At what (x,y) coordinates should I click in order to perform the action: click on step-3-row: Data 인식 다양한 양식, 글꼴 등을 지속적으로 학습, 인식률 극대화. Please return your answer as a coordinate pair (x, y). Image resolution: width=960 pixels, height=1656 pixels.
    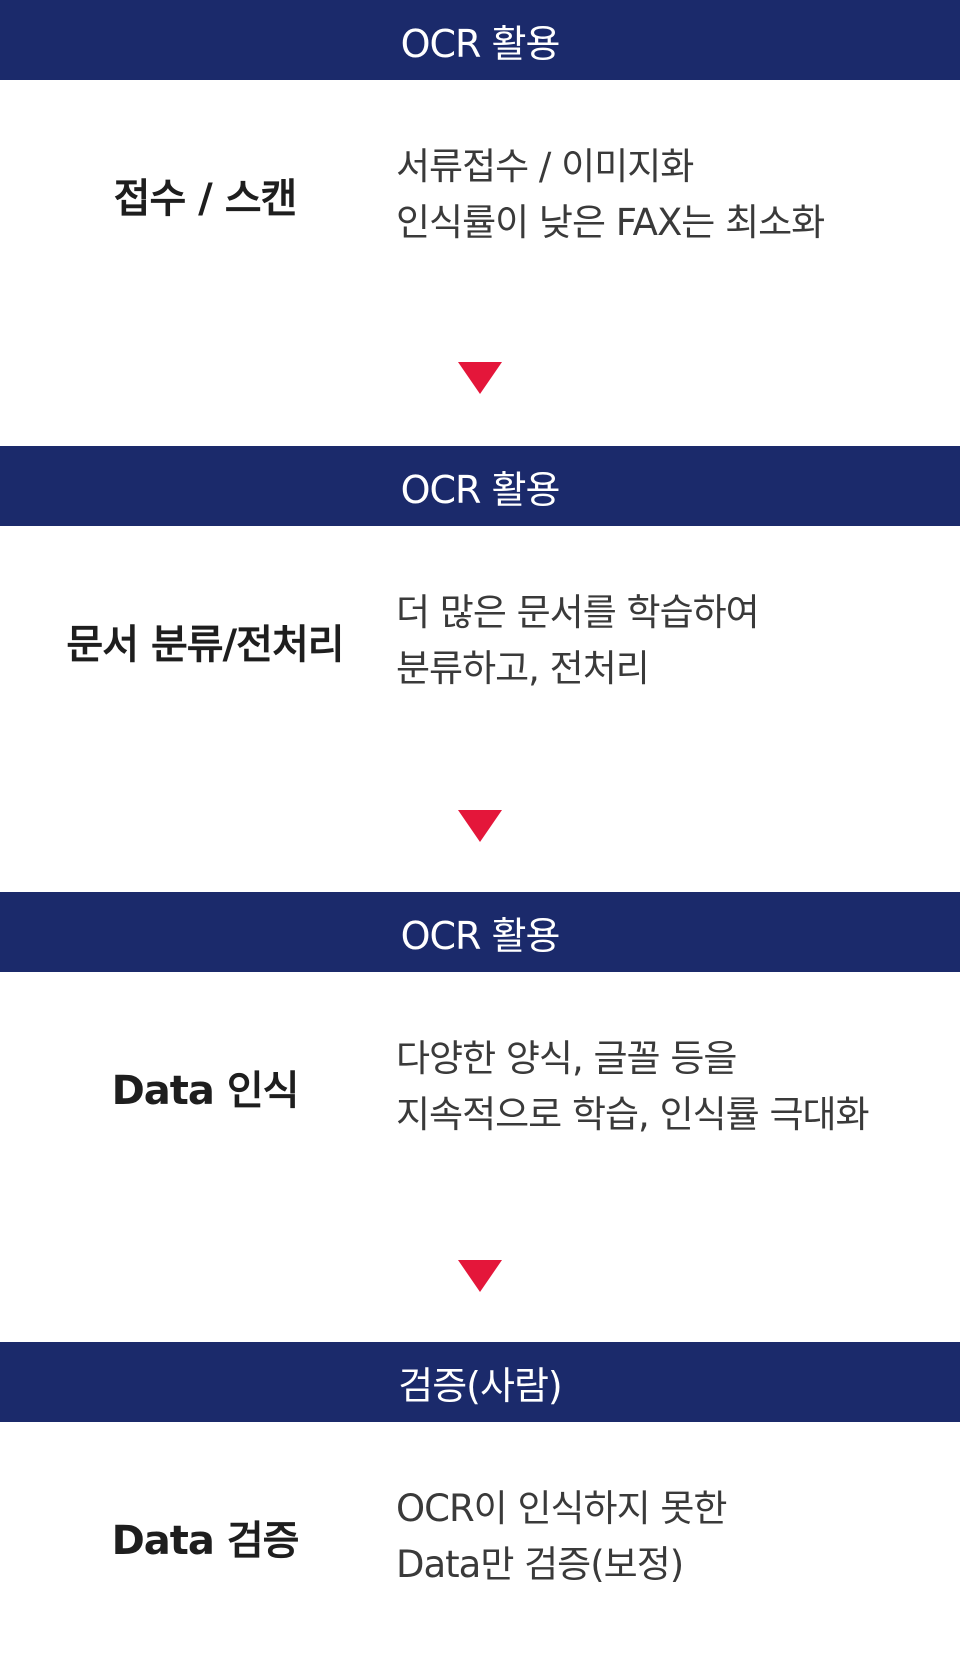
    Looking at the image, I should click on (480, 1087).